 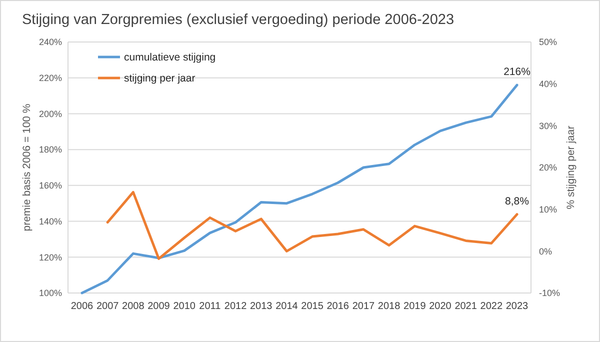 What do you see at coordinates (50, 78) in the screenshot?
I see `y-tick-label: 220%` at bounding box center [50, 78].